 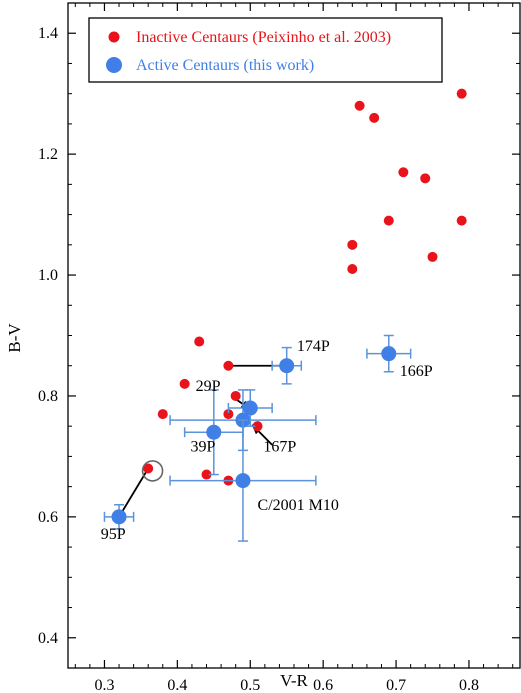 I want to click on legend-active-marker, so click(x=114, y=65).